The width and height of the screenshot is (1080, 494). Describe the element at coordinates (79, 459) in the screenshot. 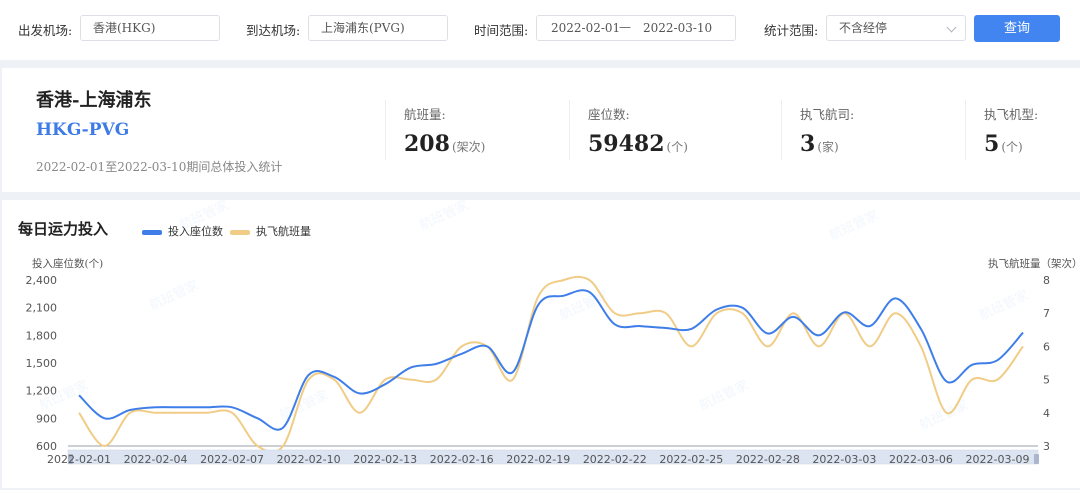

I see `x-tick-label: 2022-02-01` at that location.